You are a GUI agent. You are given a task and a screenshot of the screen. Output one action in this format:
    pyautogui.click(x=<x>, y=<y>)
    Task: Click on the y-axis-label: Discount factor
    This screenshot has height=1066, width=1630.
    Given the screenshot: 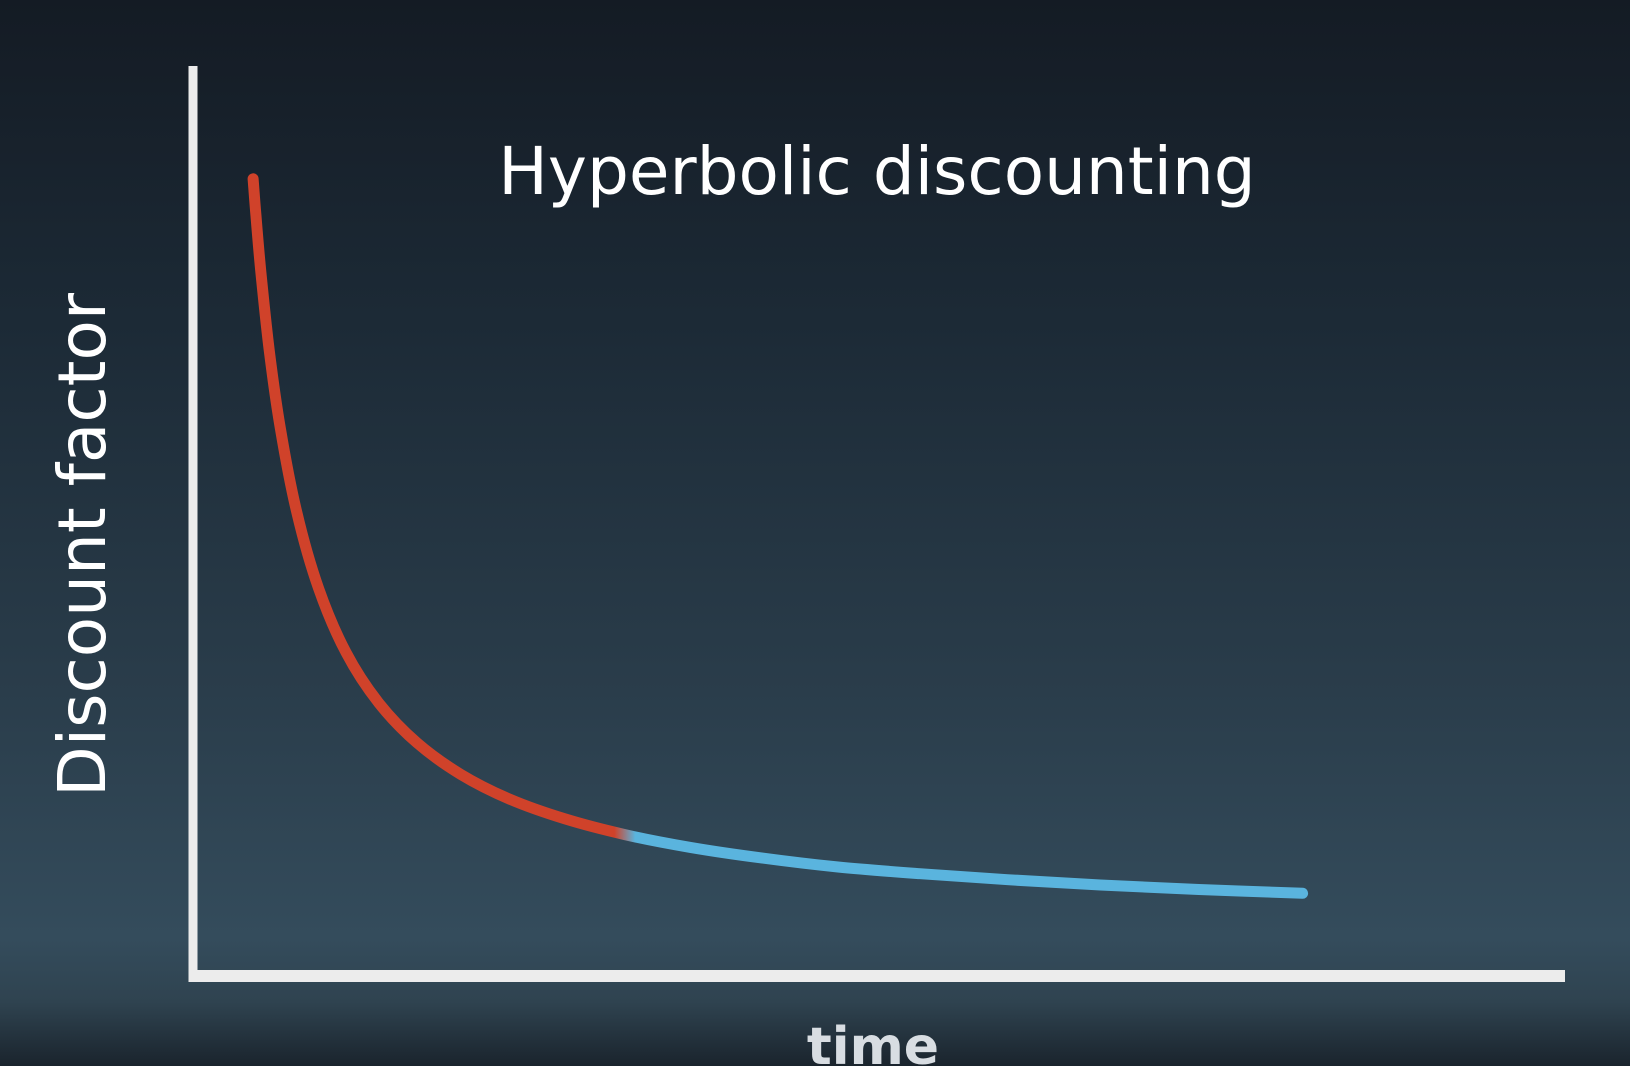 What is the action you would take?
    pyautogui.click(x=82, y=544)
    